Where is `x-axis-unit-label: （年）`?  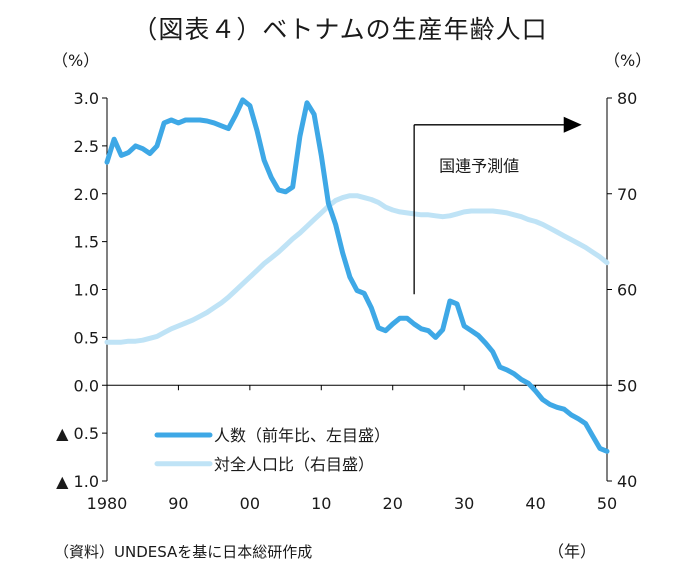
x-axis-unit-label: （年） is located at coordinates (572, 551).